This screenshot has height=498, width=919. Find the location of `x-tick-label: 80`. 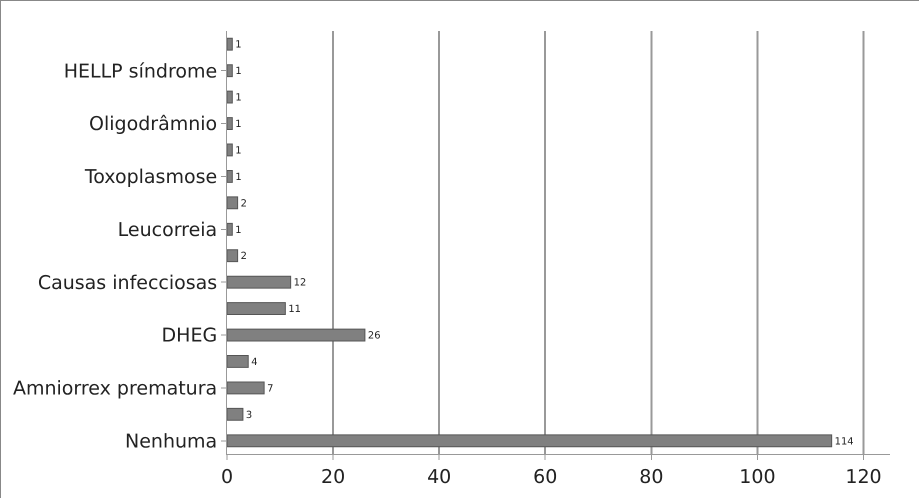

x-tick-label: 80 is located at coordinates (651, 477).